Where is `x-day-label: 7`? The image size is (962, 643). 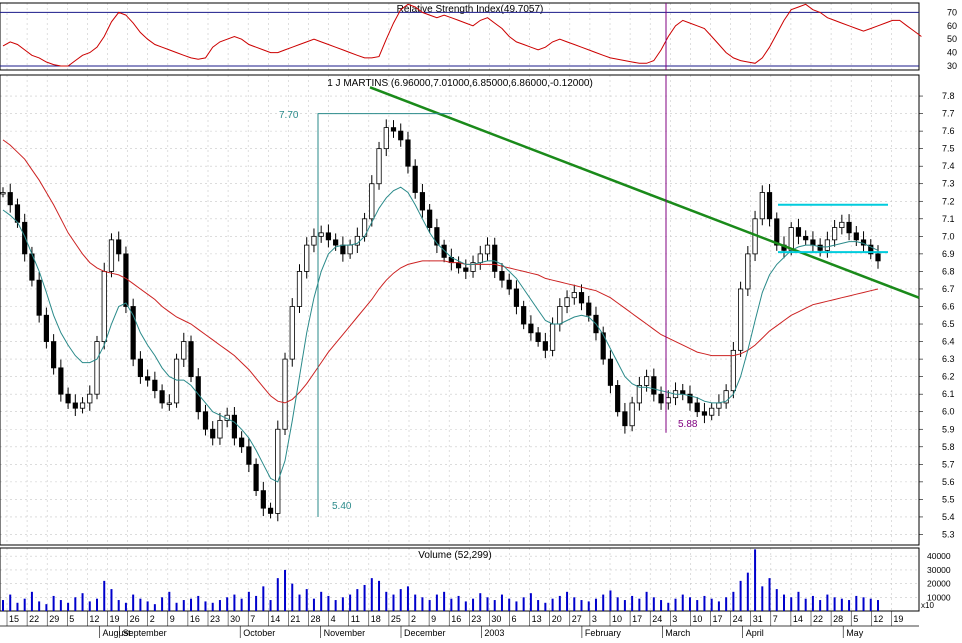 x-day-label: 7 is located at coordinates (252, 619).